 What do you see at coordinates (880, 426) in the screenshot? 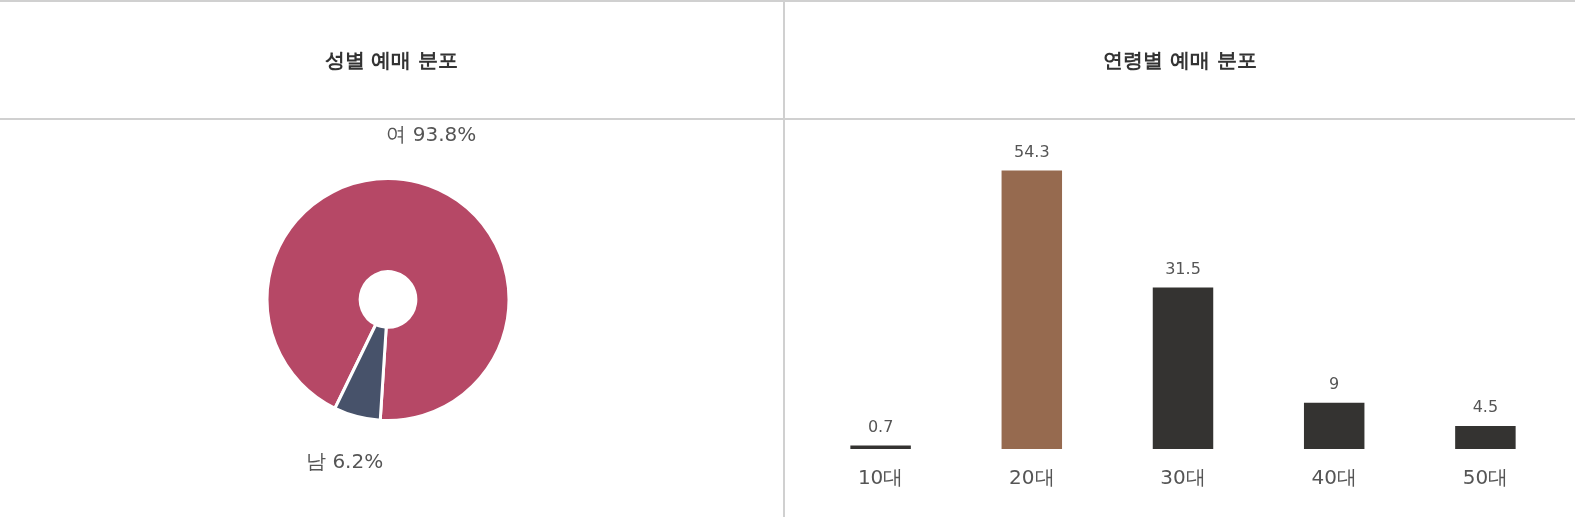
I see `data-label: 0.7` at bounding box center [880, 426].